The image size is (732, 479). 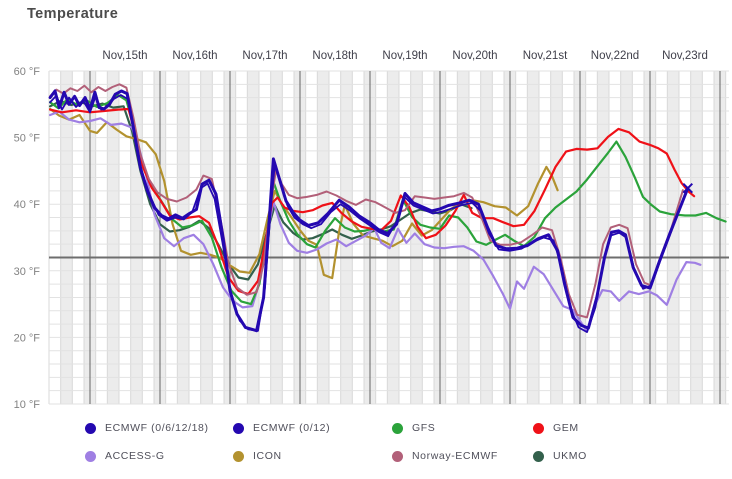 I want to click on legend-label: ECMWF (0/12), so click(x=292, y=428).